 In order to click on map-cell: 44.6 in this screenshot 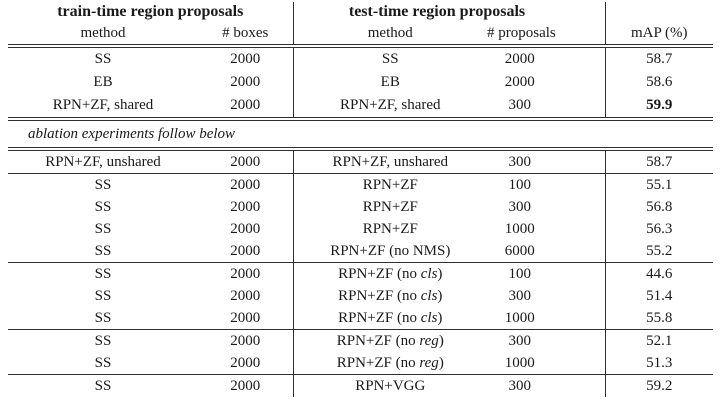, I will do `click(659, 274)`.